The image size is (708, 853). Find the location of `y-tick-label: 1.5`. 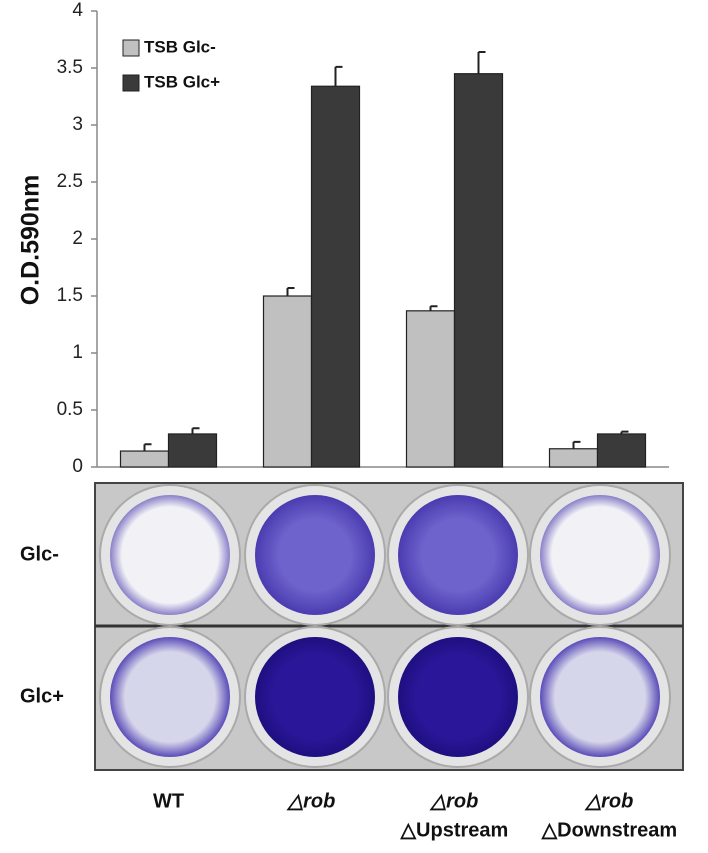

y-tick-label: 1.5 is located at coordinates (70, 295).